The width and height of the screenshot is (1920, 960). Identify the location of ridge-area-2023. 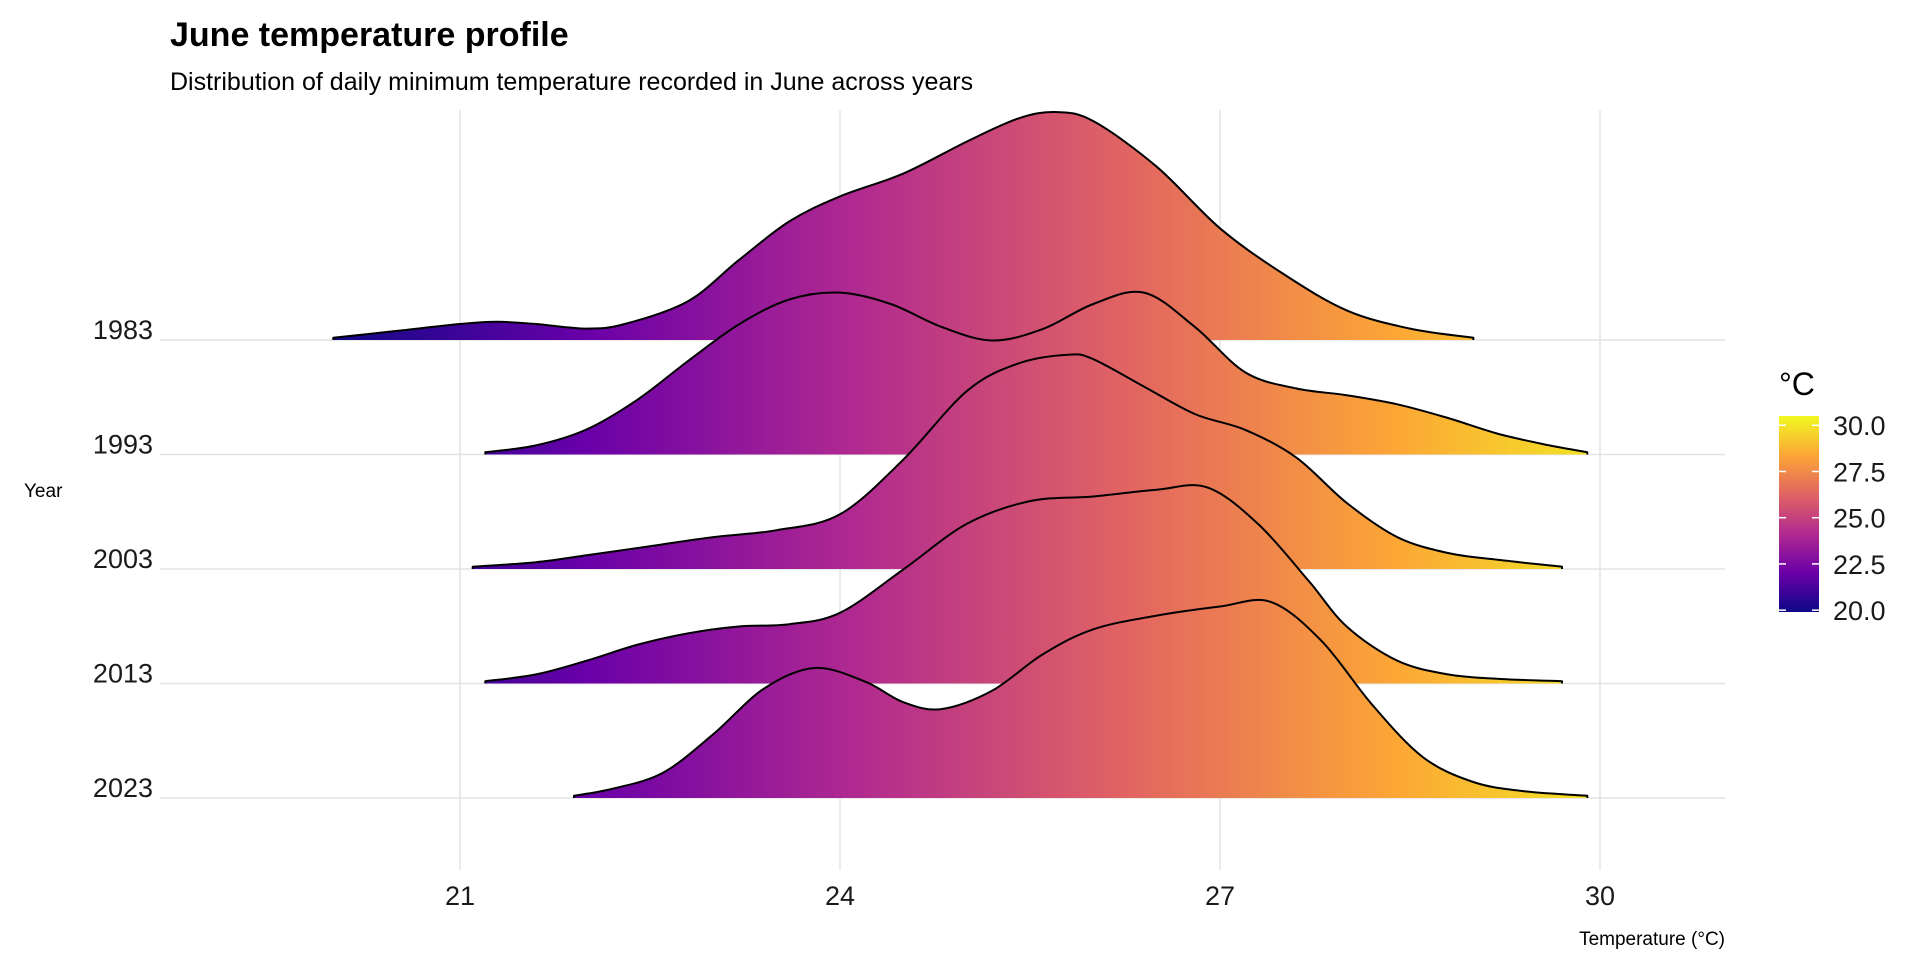
(1081, 698).